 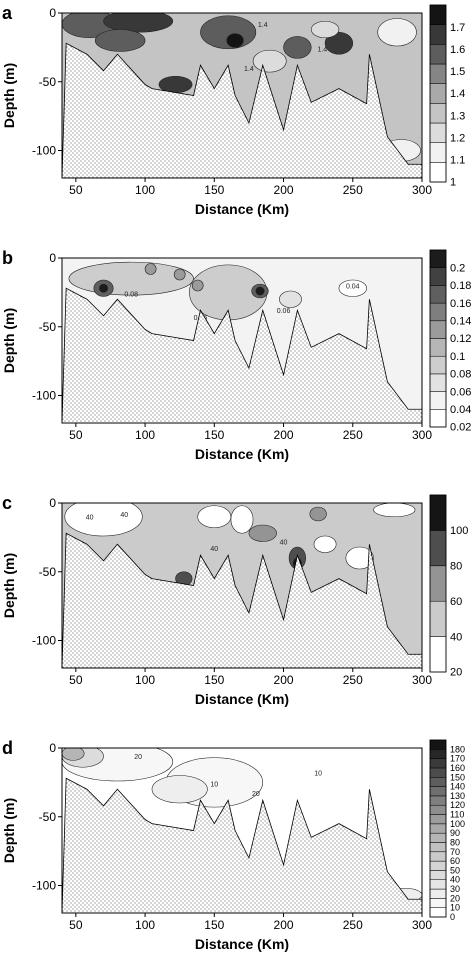 I want to click on colorbar-tick-label: 0.04, so click(x=460, y=410).